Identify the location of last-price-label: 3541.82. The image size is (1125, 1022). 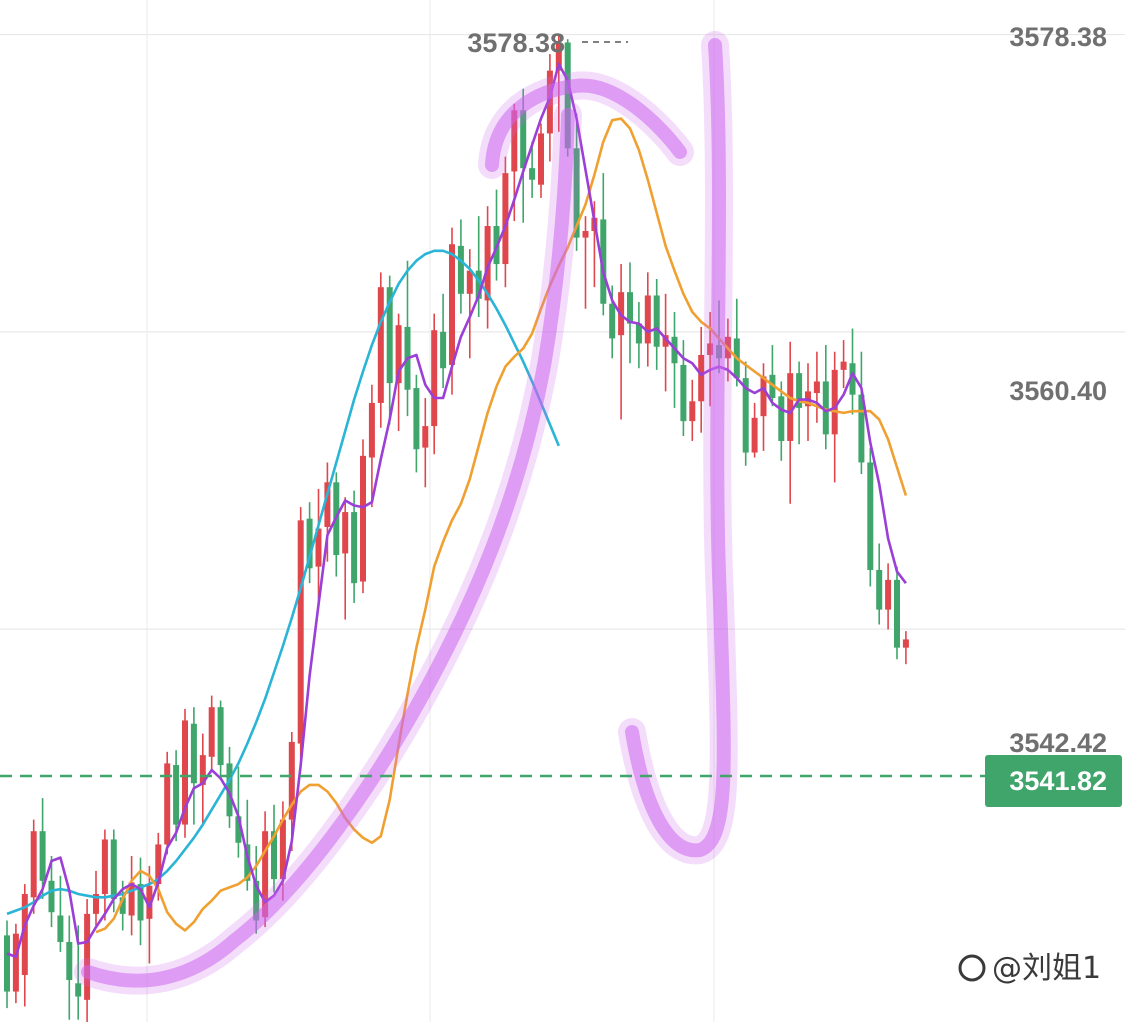
(1058, 781).